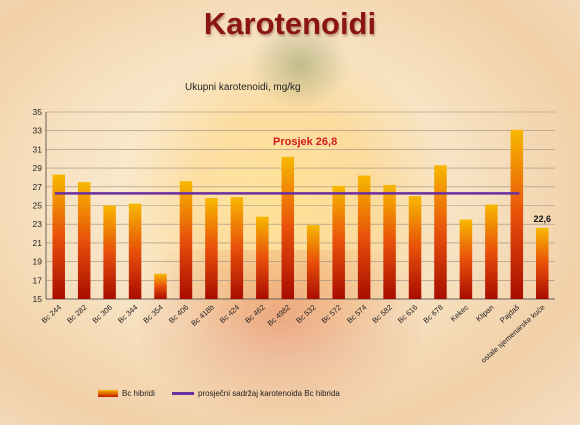 The height and width of the screenshot is (425, 580). What do you see at coordinates (305, 314) in the screenshot?
I see `x-tick-label: Bc 532` at bounding box center [305, 314].